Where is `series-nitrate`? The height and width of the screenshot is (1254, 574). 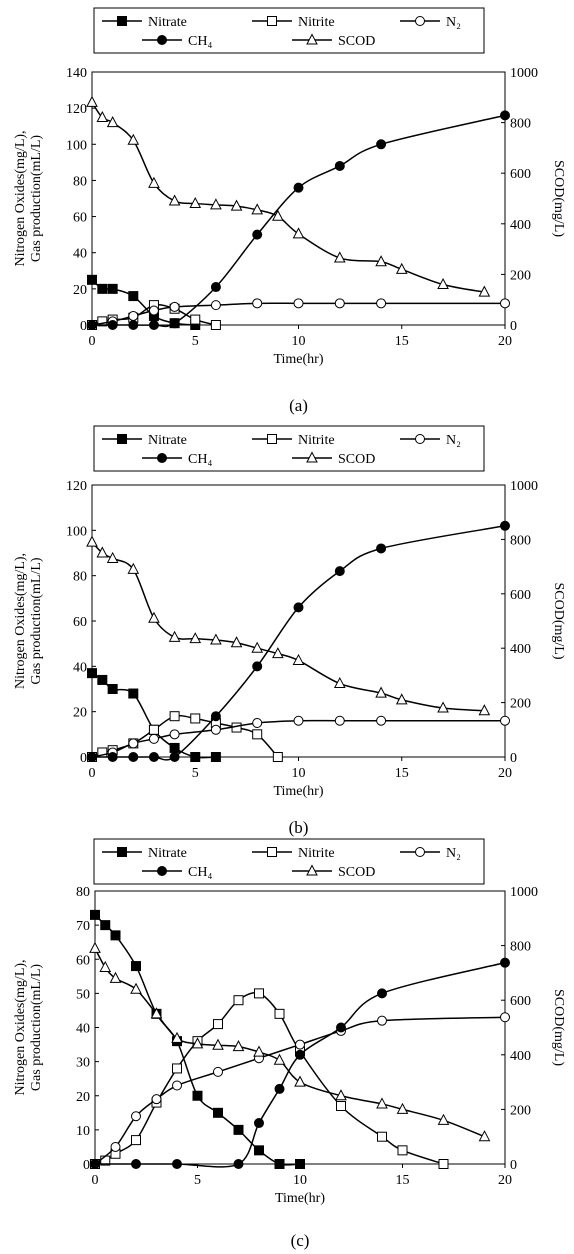
series-nitrate is located at coordinates (197, 1039).